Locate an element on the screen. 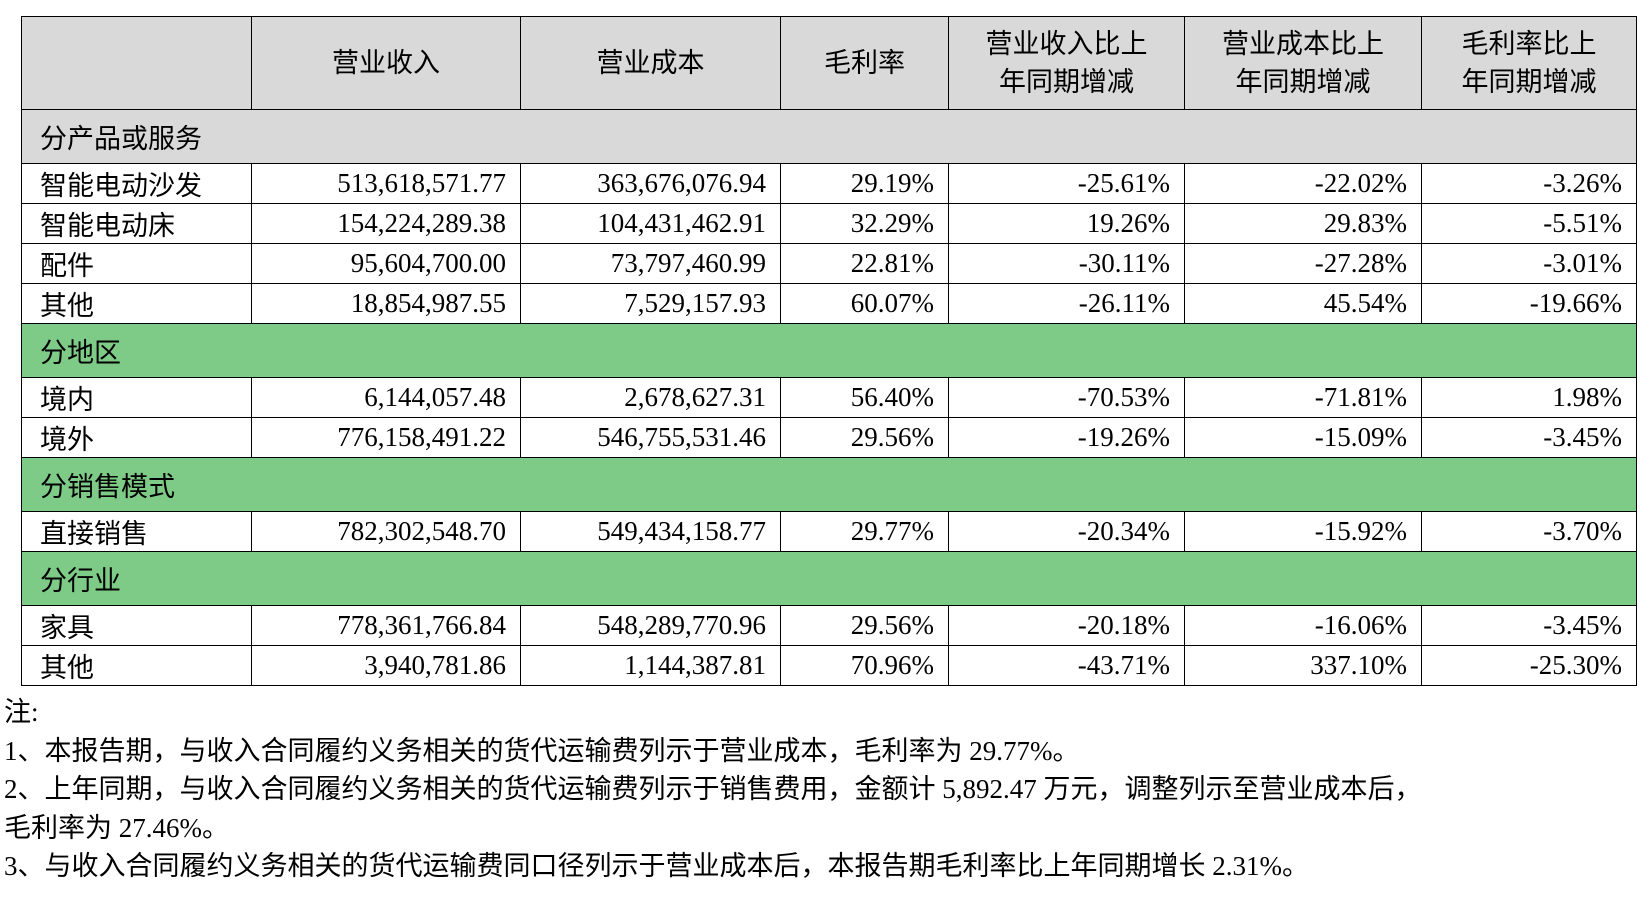 The height and width of the screenshot is (903, 1652). section-title: 分行业 is located at coordinates (829, 578).